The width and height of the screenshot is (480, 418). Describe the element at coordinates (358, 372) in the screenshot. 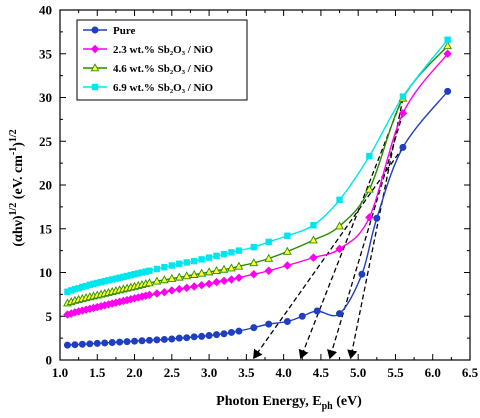

I see `x-tick-label: 5.0` at that location.